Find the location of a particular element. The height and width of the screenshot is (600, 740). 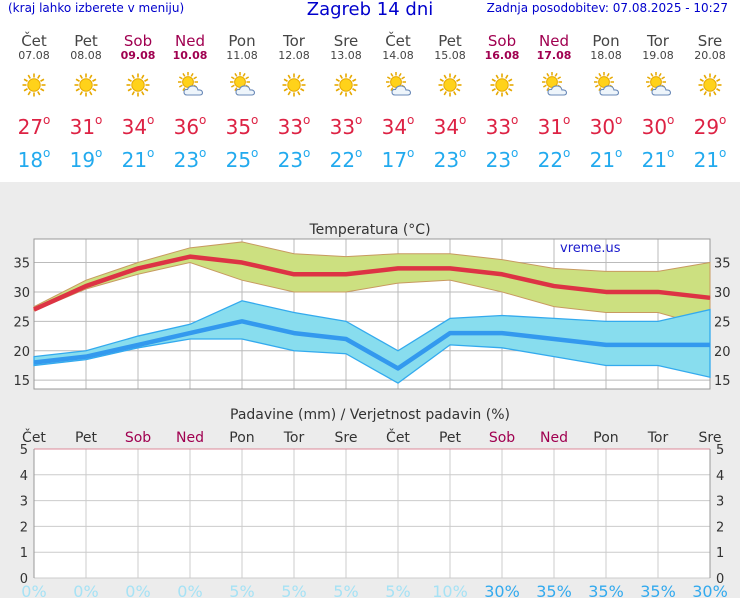

day-column: Ned 17.08 31o 22o is located at coordinates (554, 102).